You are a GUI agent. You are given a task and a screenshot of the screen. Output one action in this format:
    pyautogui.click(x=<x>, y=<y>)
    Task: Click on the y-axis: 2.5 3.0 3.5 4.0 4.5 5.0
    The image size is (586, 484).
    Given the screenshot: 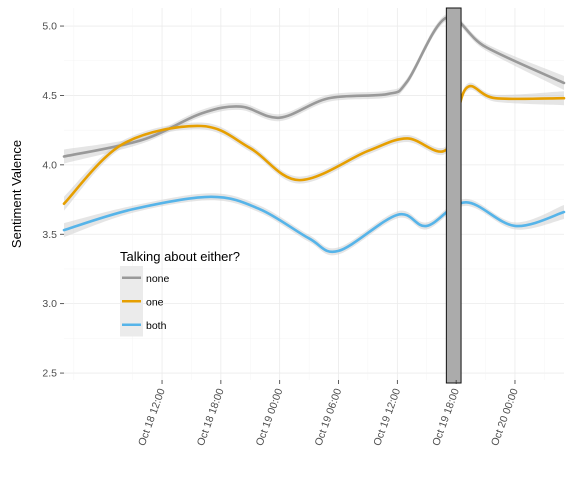 What is the action you would take?
    pyautogui.click(x=53, y=200)
    